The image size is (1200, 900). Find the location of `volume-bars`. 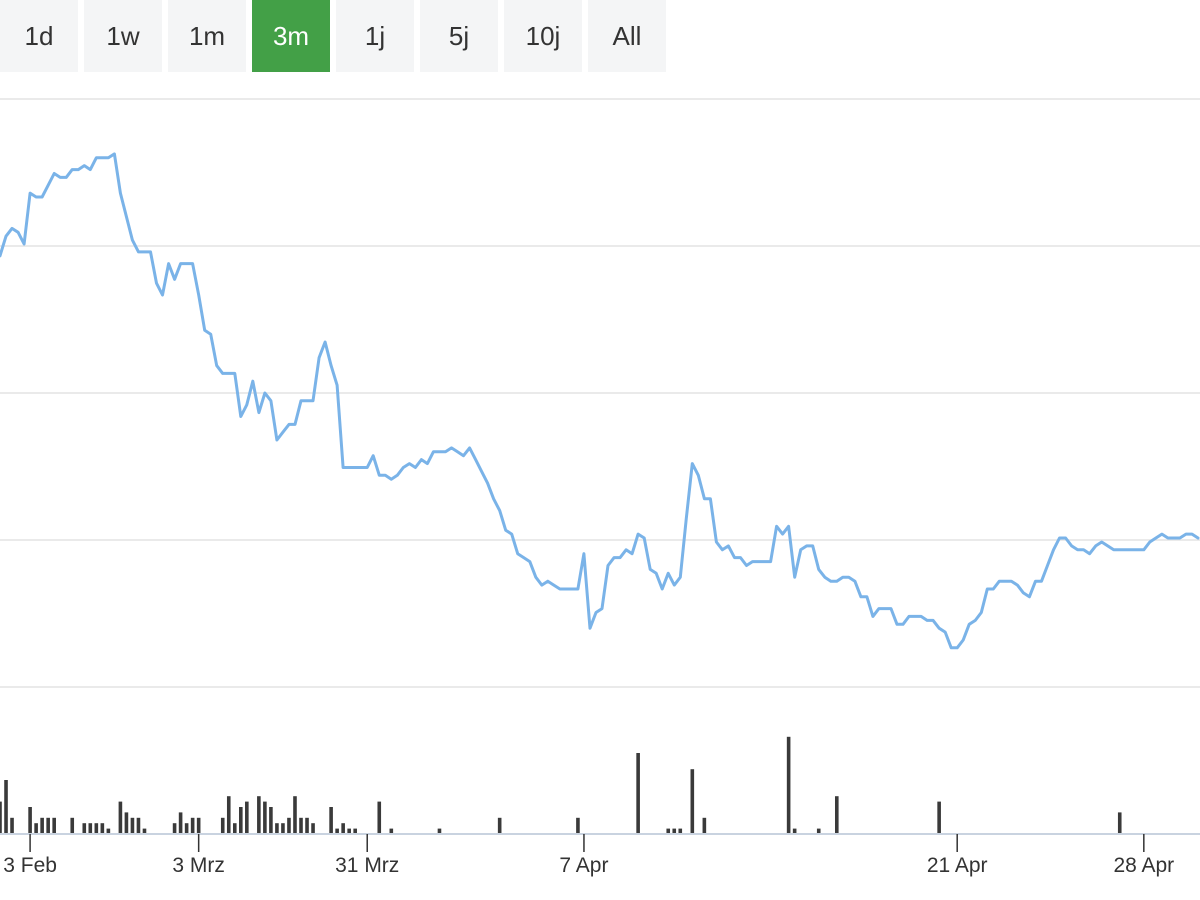

volume-bars is located at coordinates (561, 785).